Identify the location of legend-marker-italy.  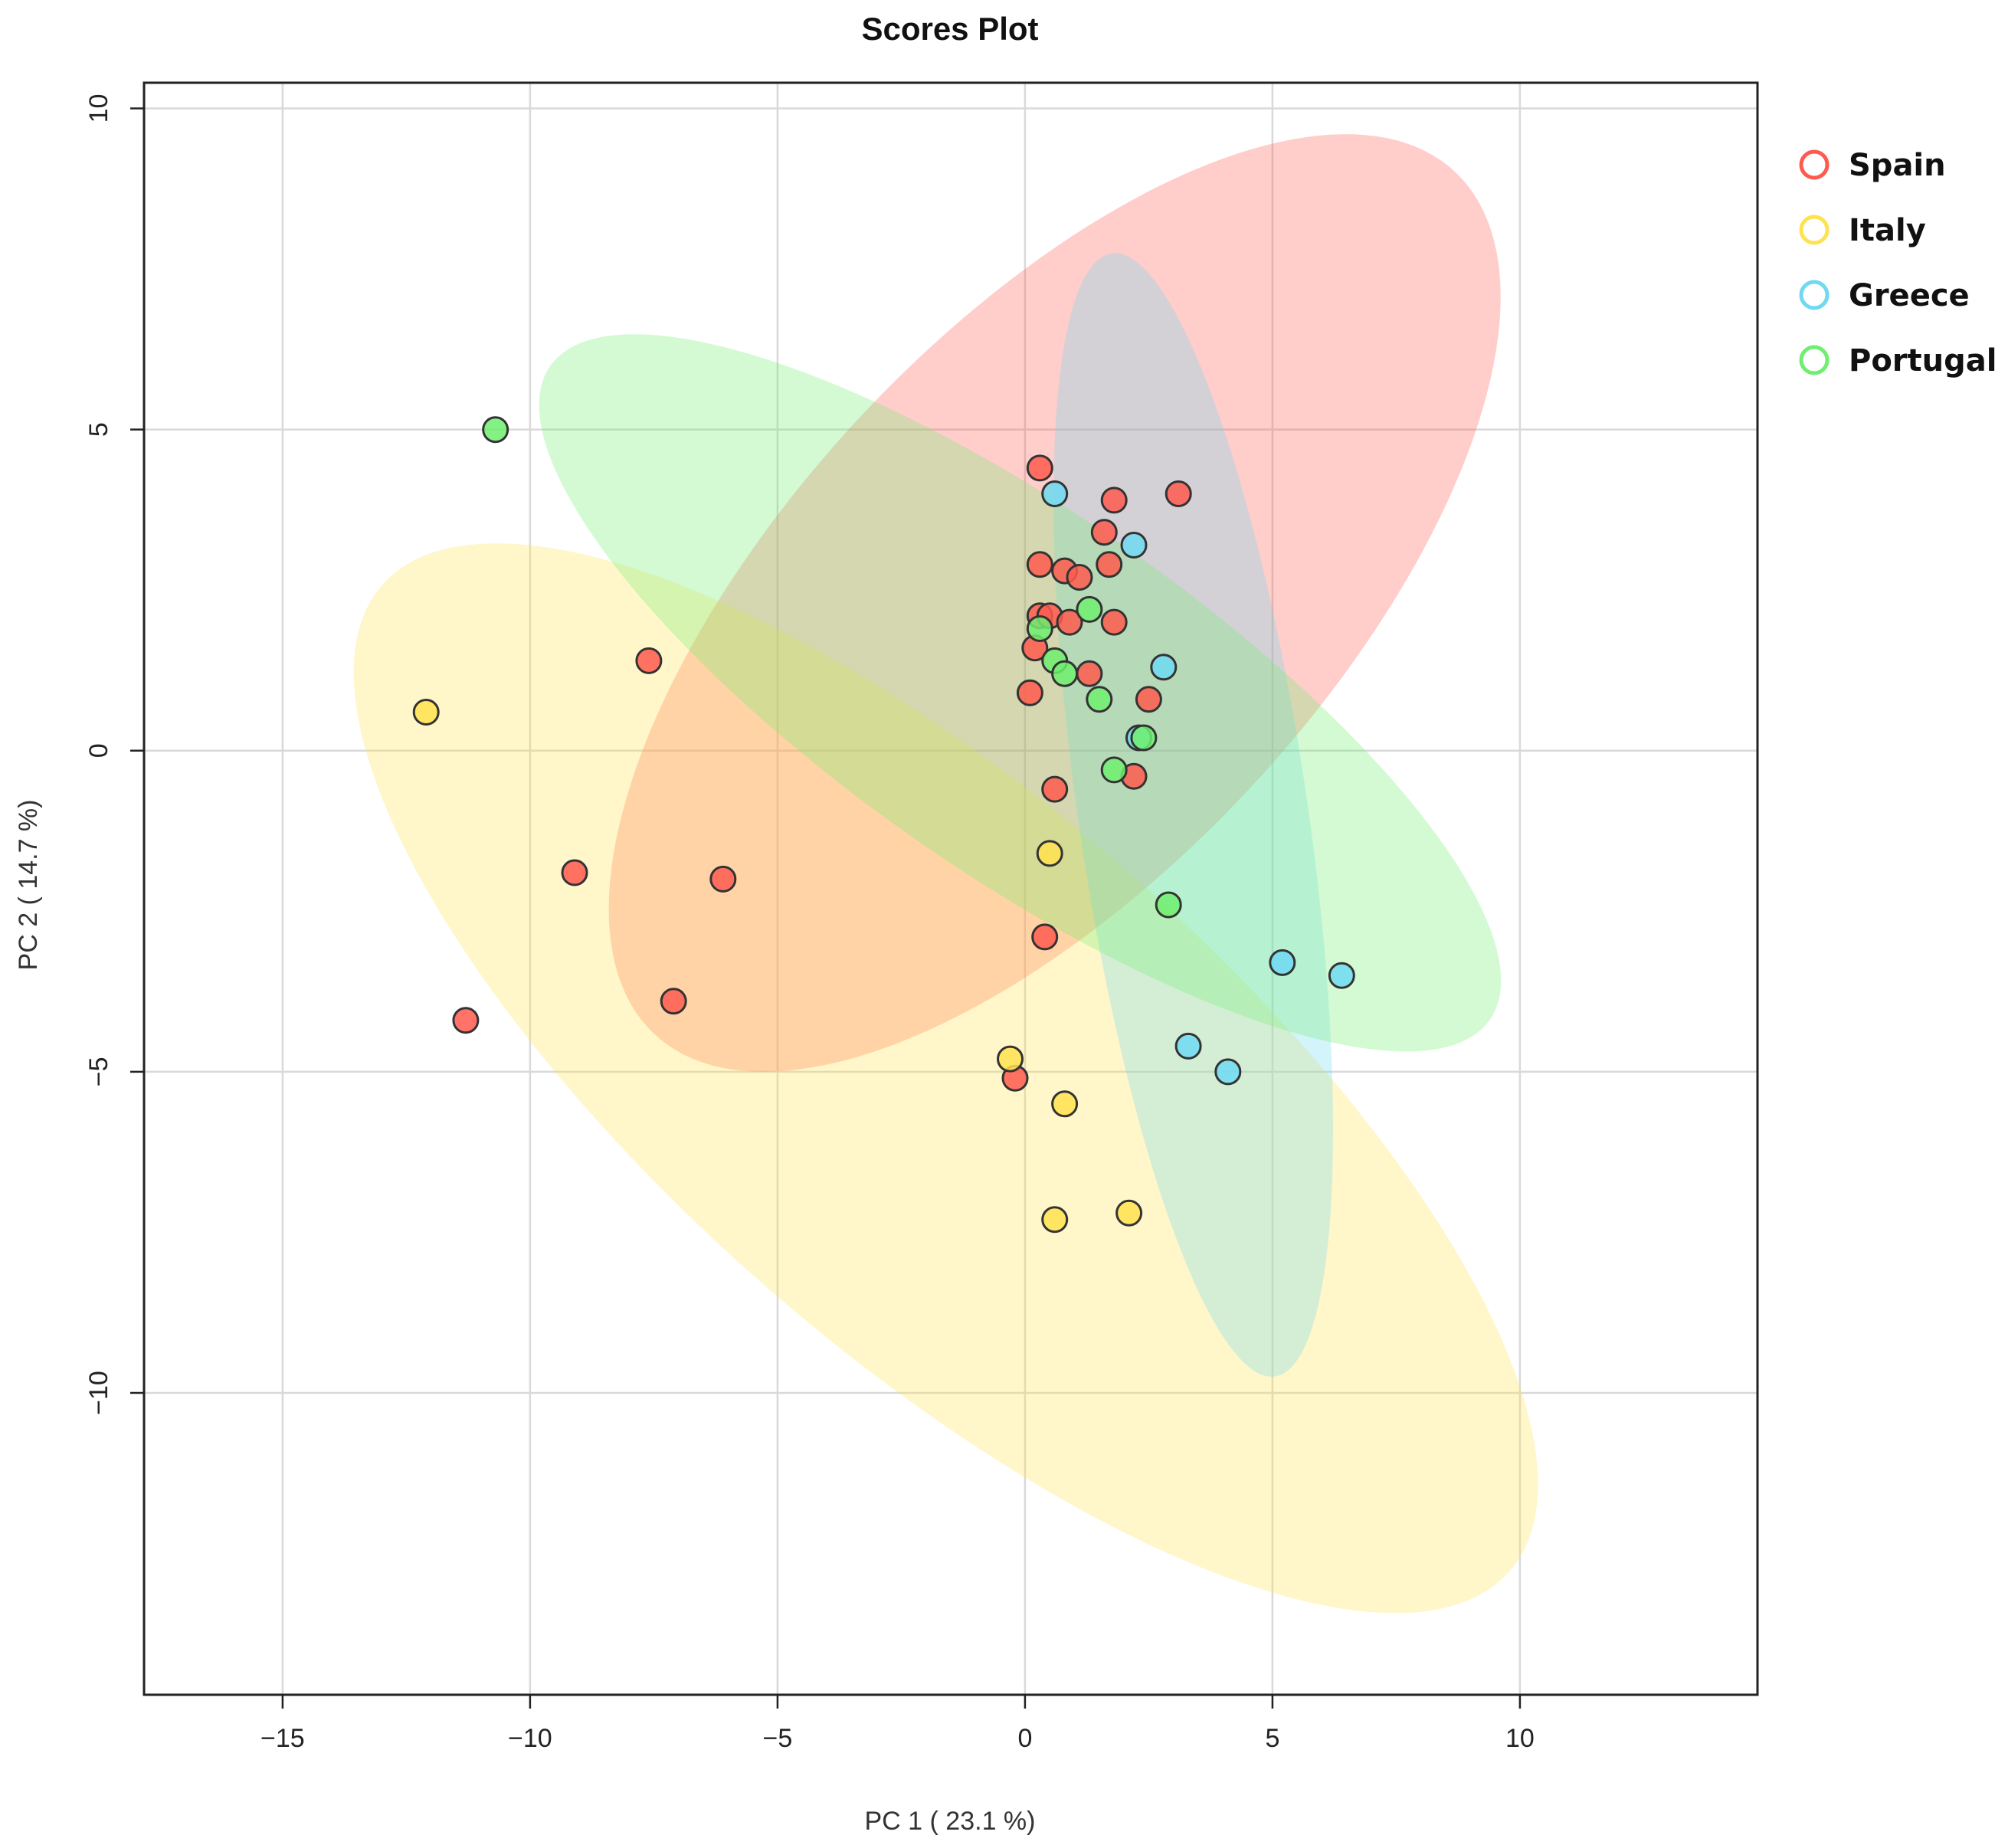
(1814, 230).